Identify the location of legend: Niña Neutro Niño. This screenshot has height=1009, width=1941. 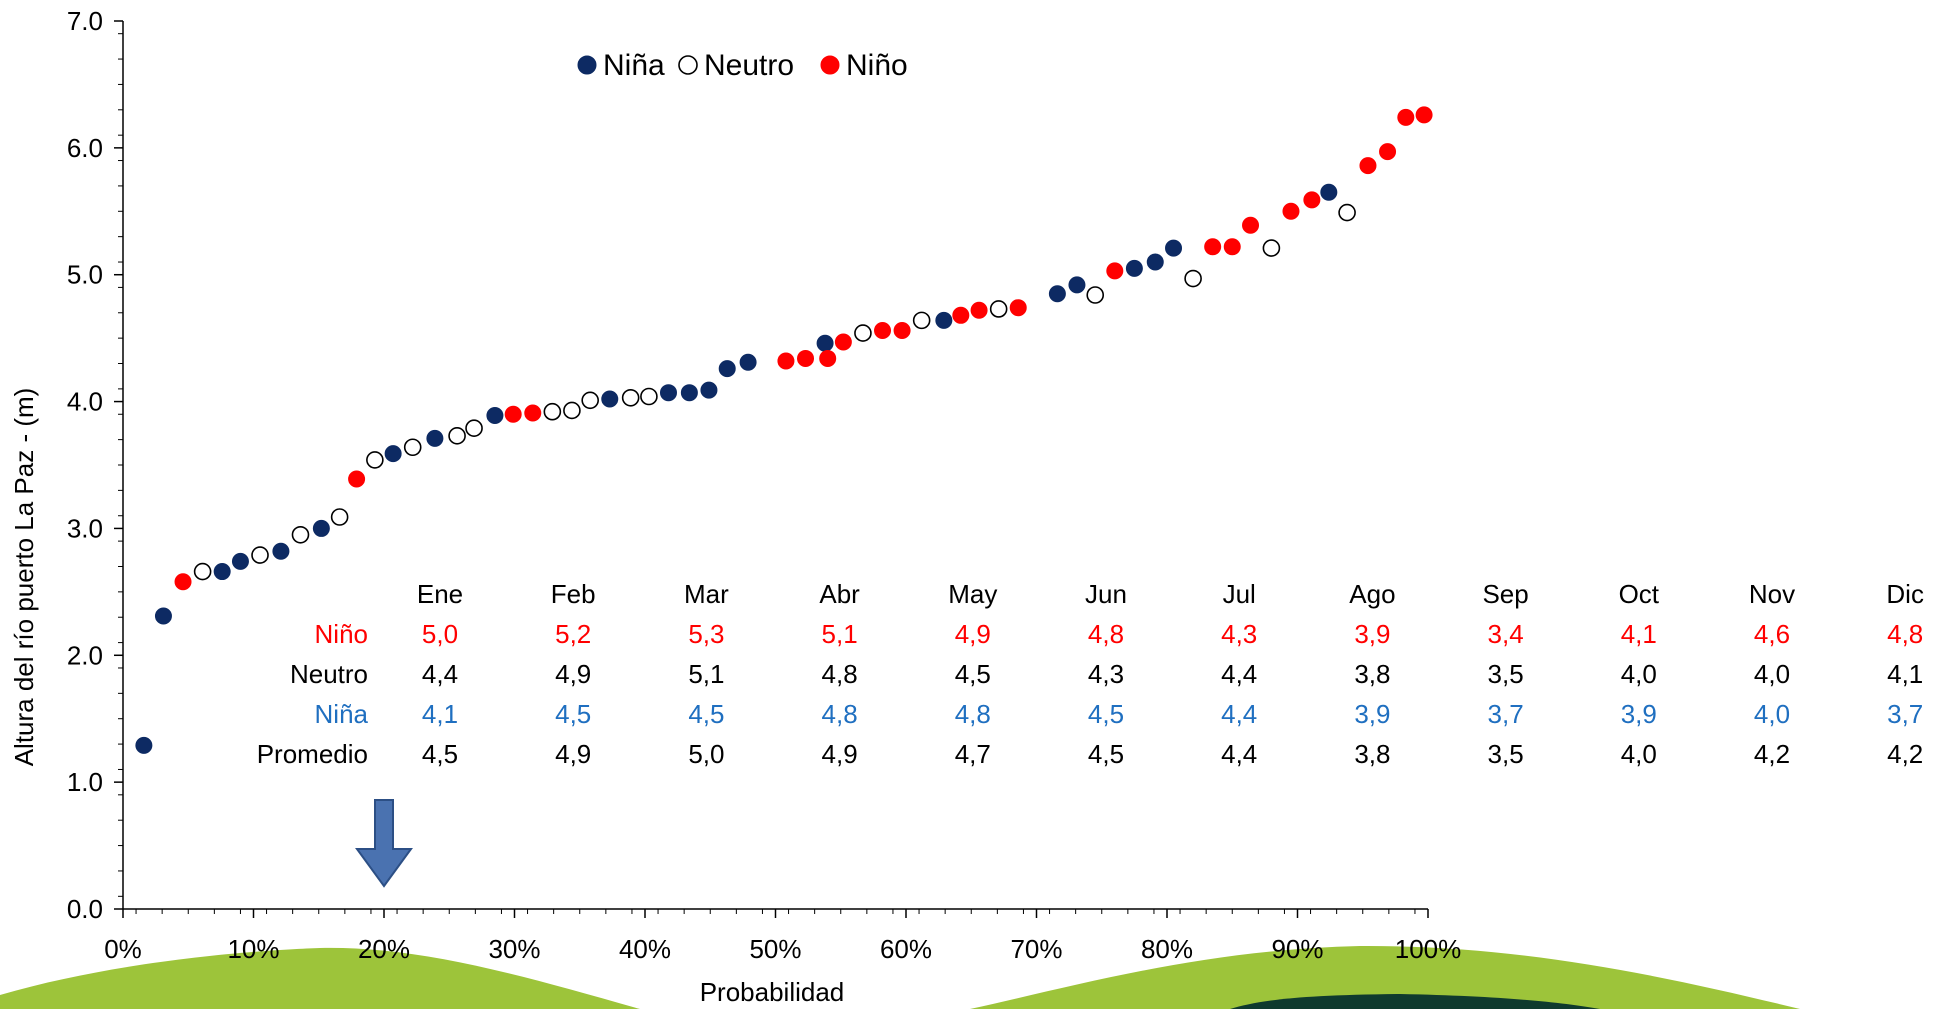
(742, 65).